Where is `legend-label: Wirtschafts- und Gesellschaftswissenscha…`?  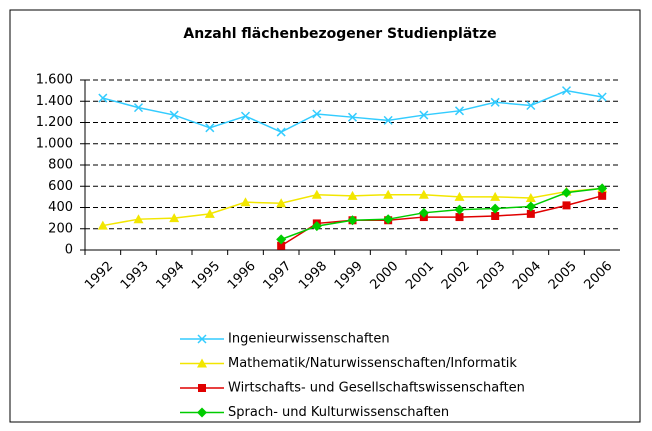
legend-label: Wirtschafts- und Gesellschaftswissenscha… is located at coordinates (376, 388).